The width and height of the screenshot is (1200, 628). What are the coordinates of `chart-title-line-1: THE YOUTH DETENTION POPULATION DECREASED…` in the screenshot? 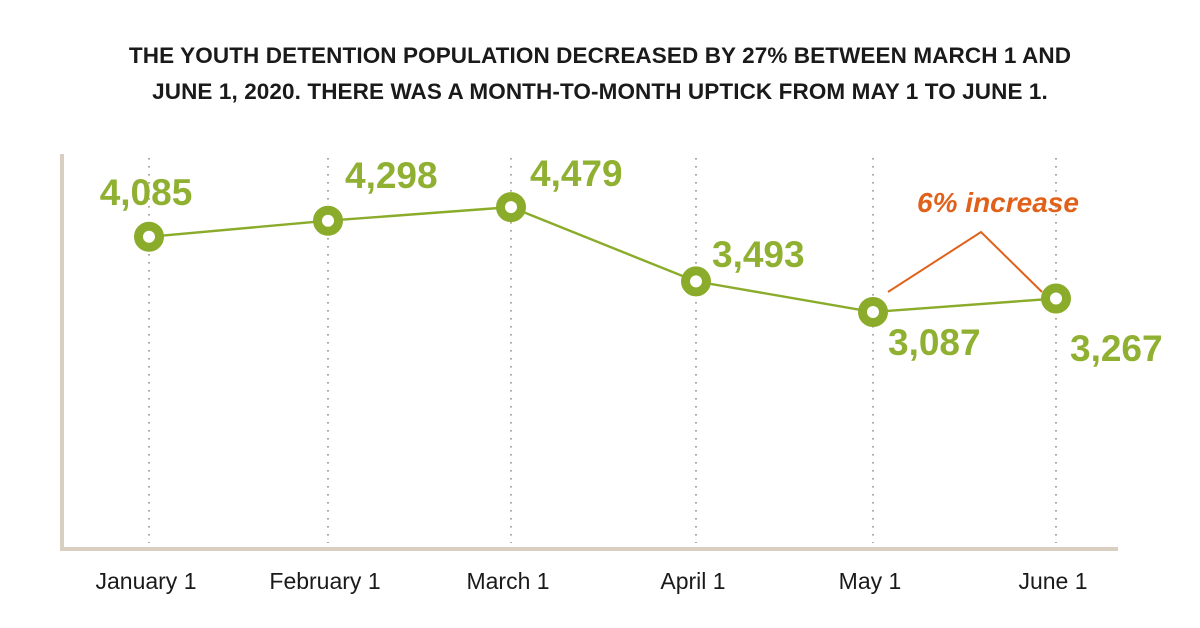 It's located at (600, 55).